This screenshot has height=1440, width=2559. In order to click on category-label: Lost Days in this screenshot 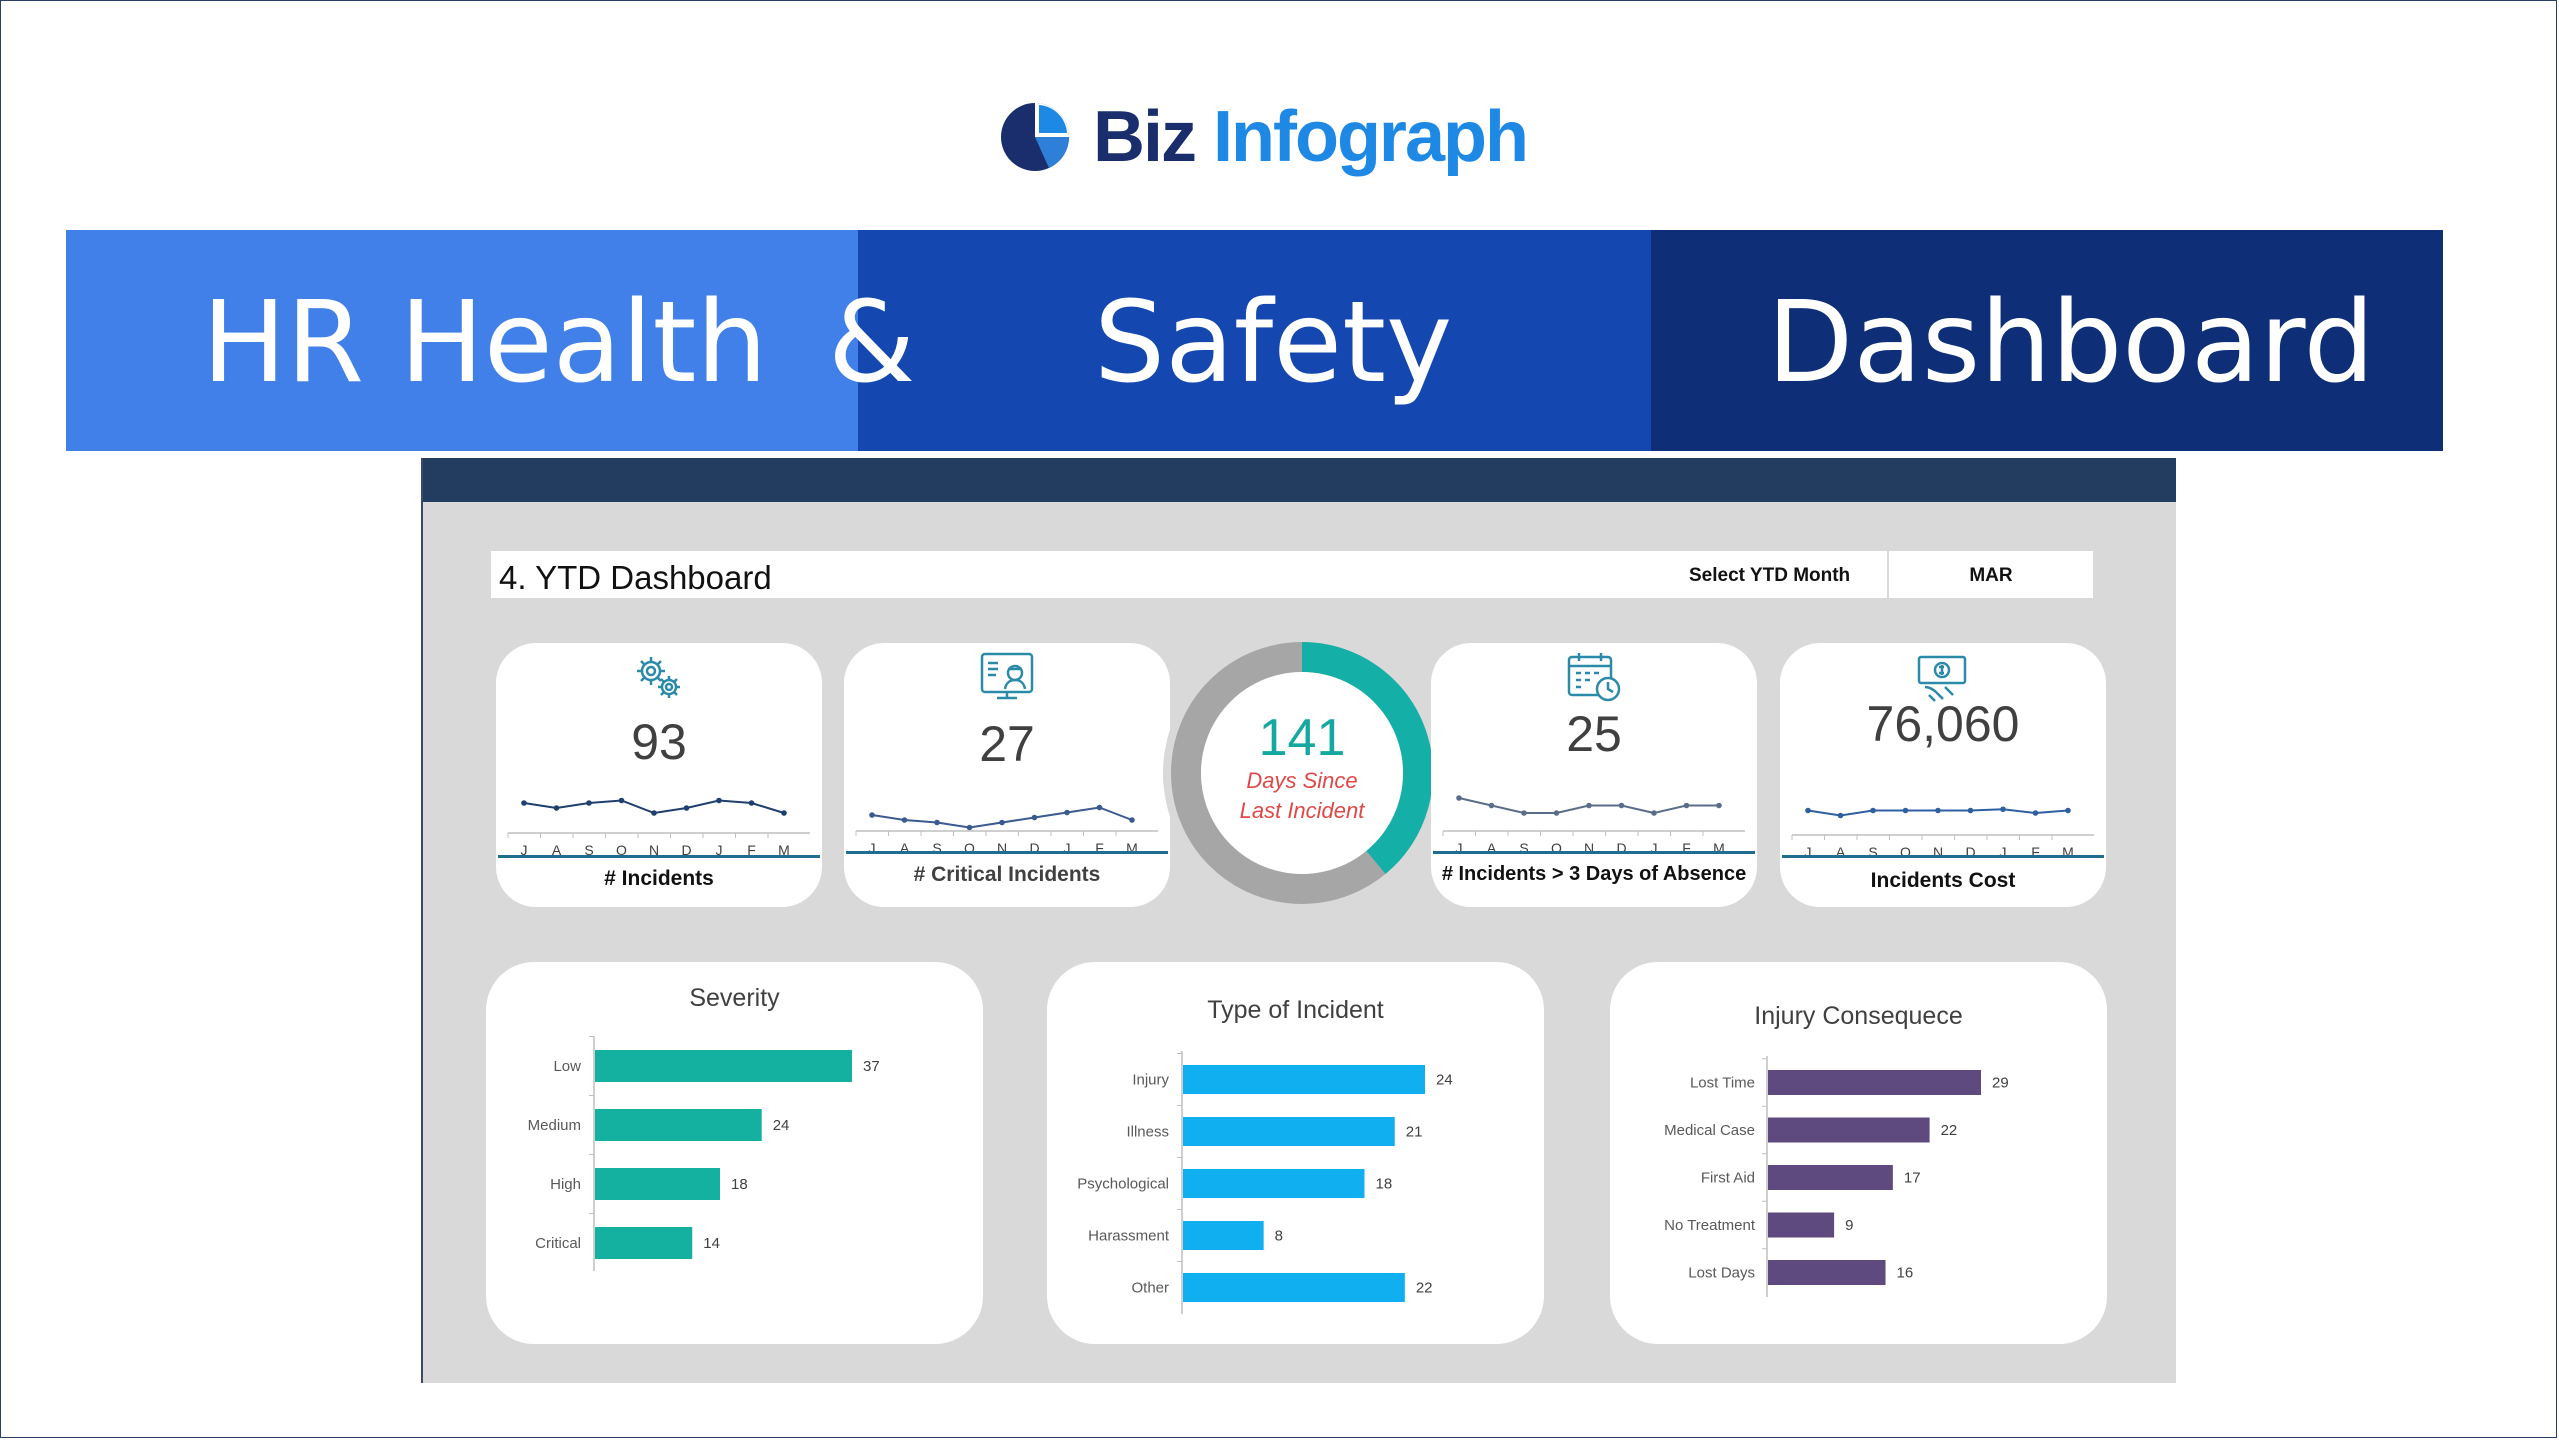, I will do `click(1721, 1273)`.